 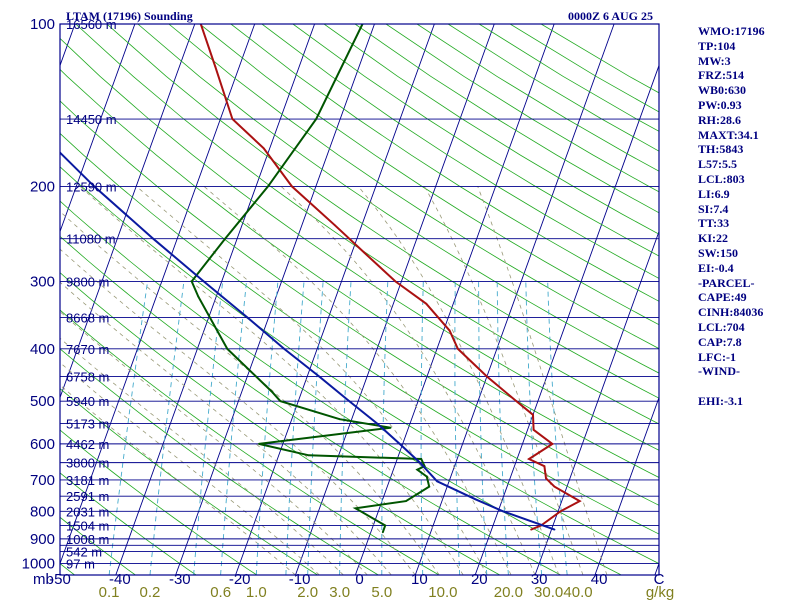 I want to click on sounding-index-item: CINH:84036, so click(x=731, y=312).